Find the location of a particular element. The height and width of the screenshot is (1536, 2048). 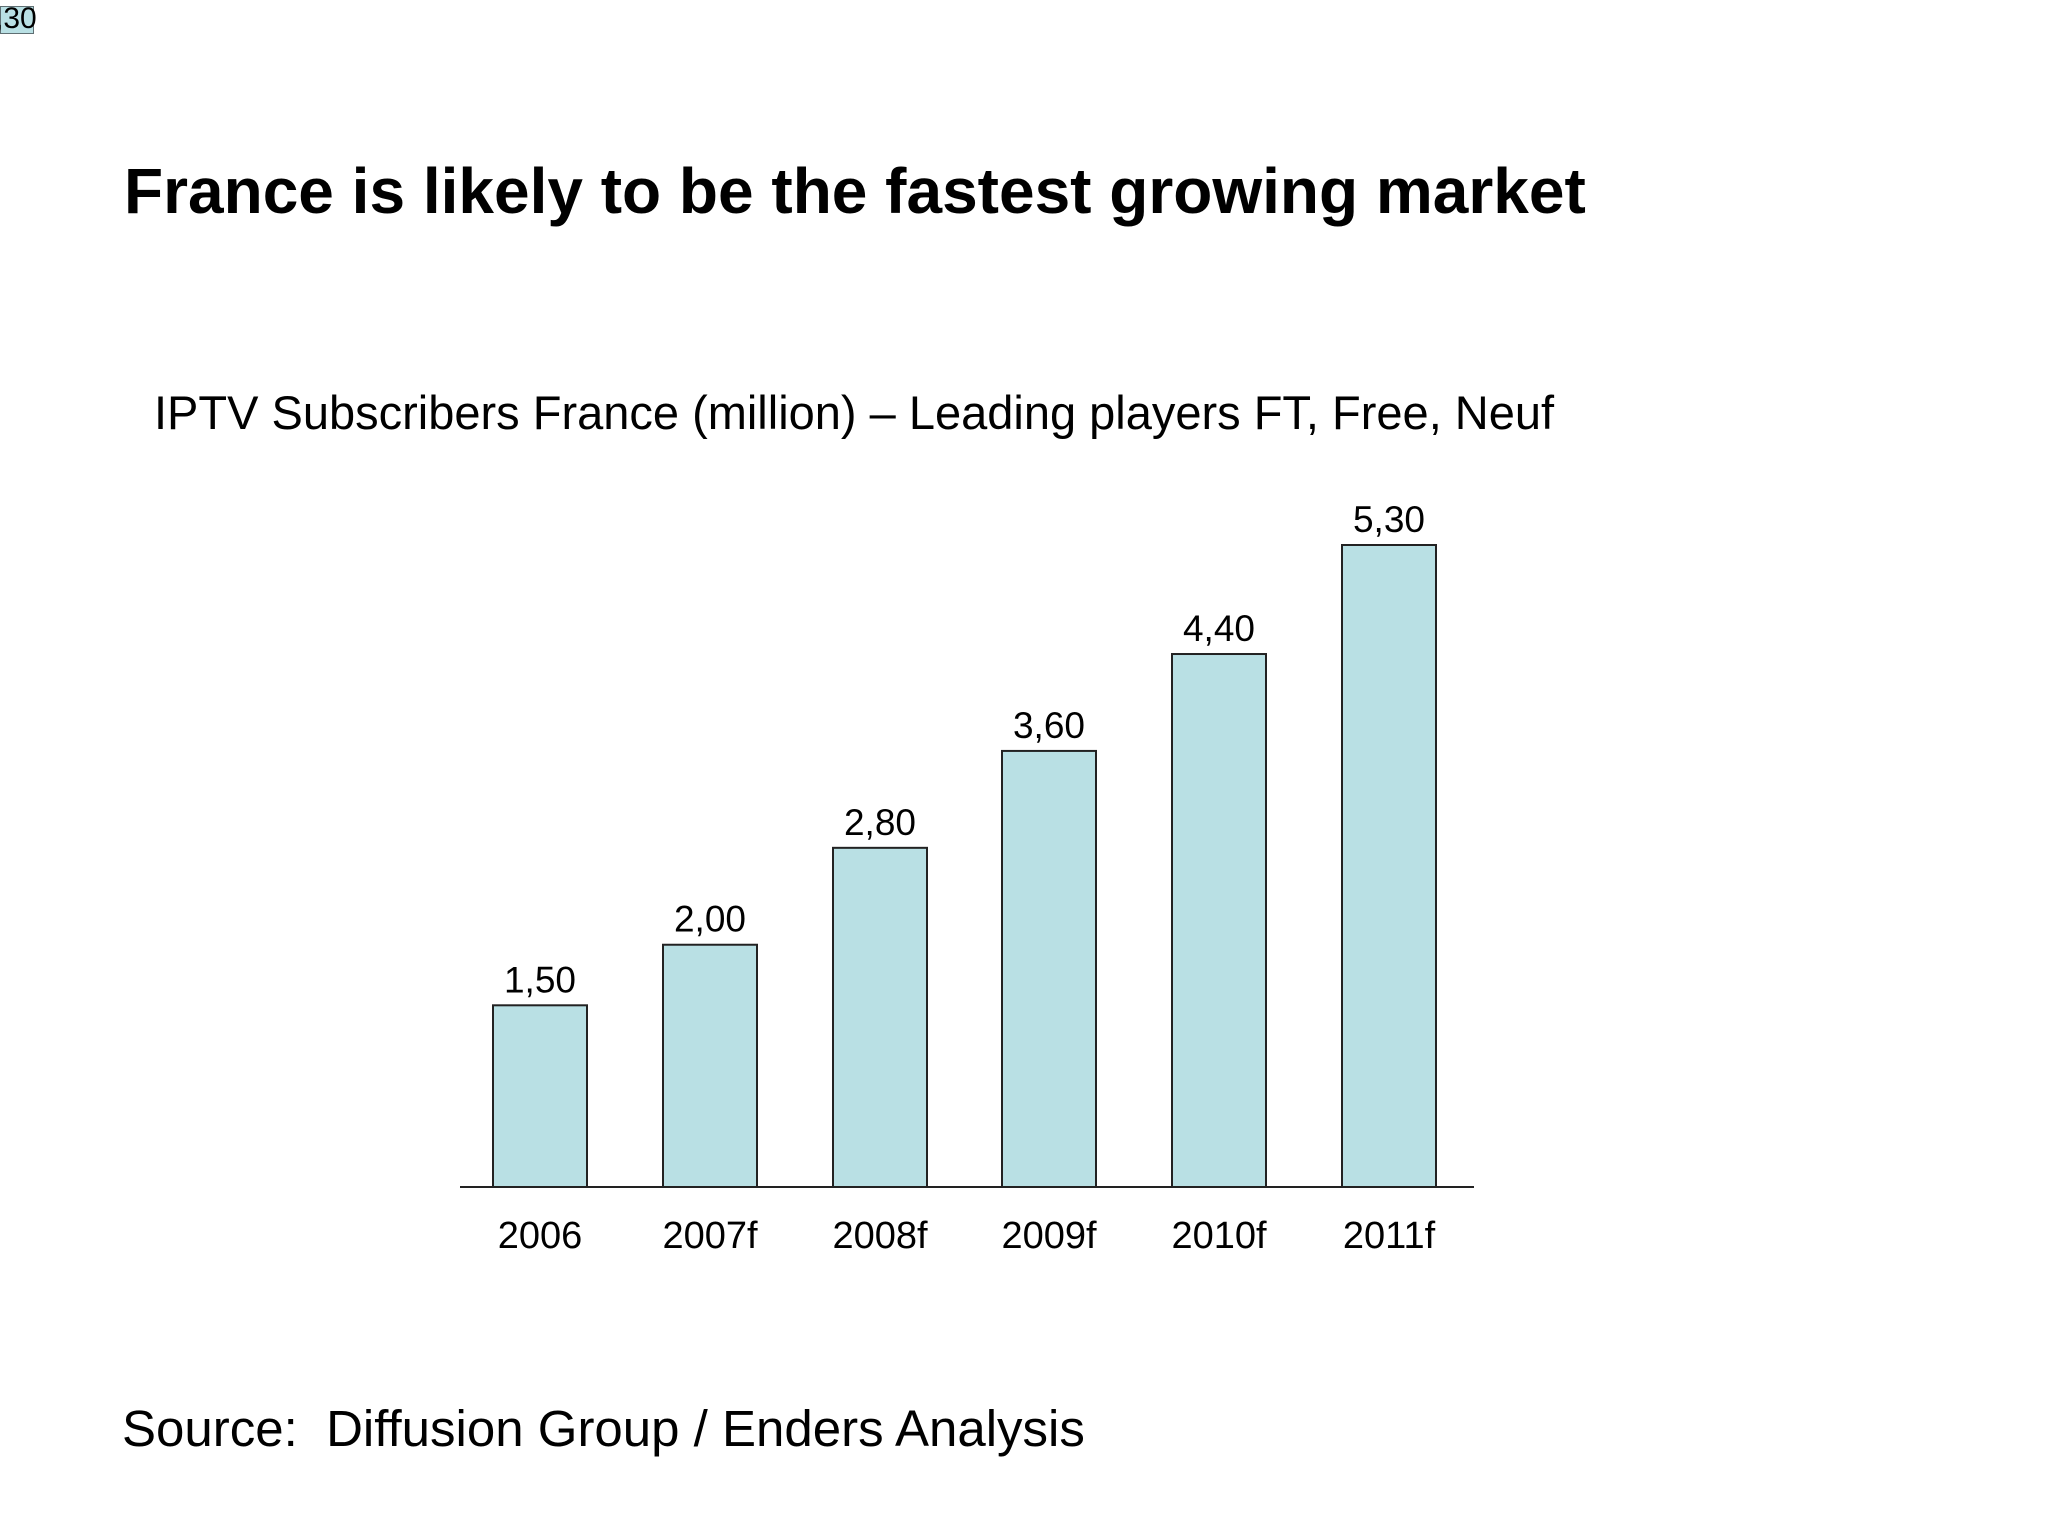

corner-label-fragment: ,30 is located at coordinates (18, 19).